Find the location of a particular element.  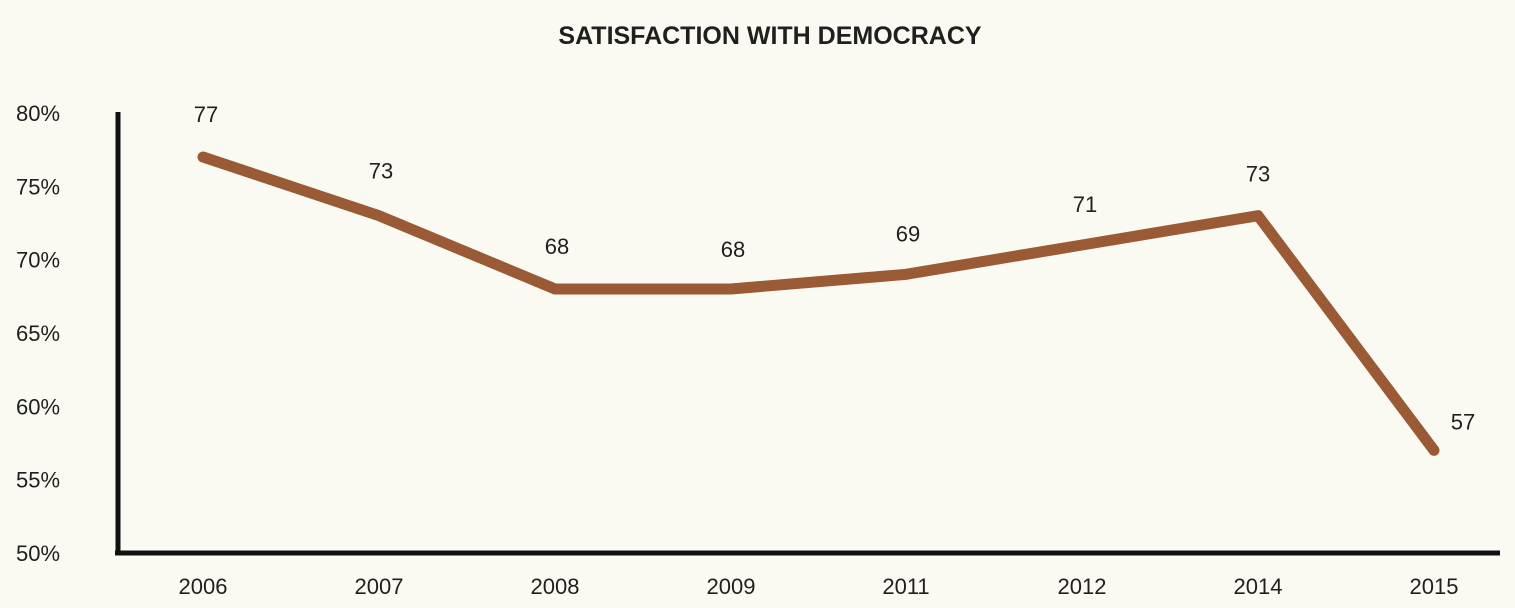

data-label: 71 is located at coordinates (1085, 204).